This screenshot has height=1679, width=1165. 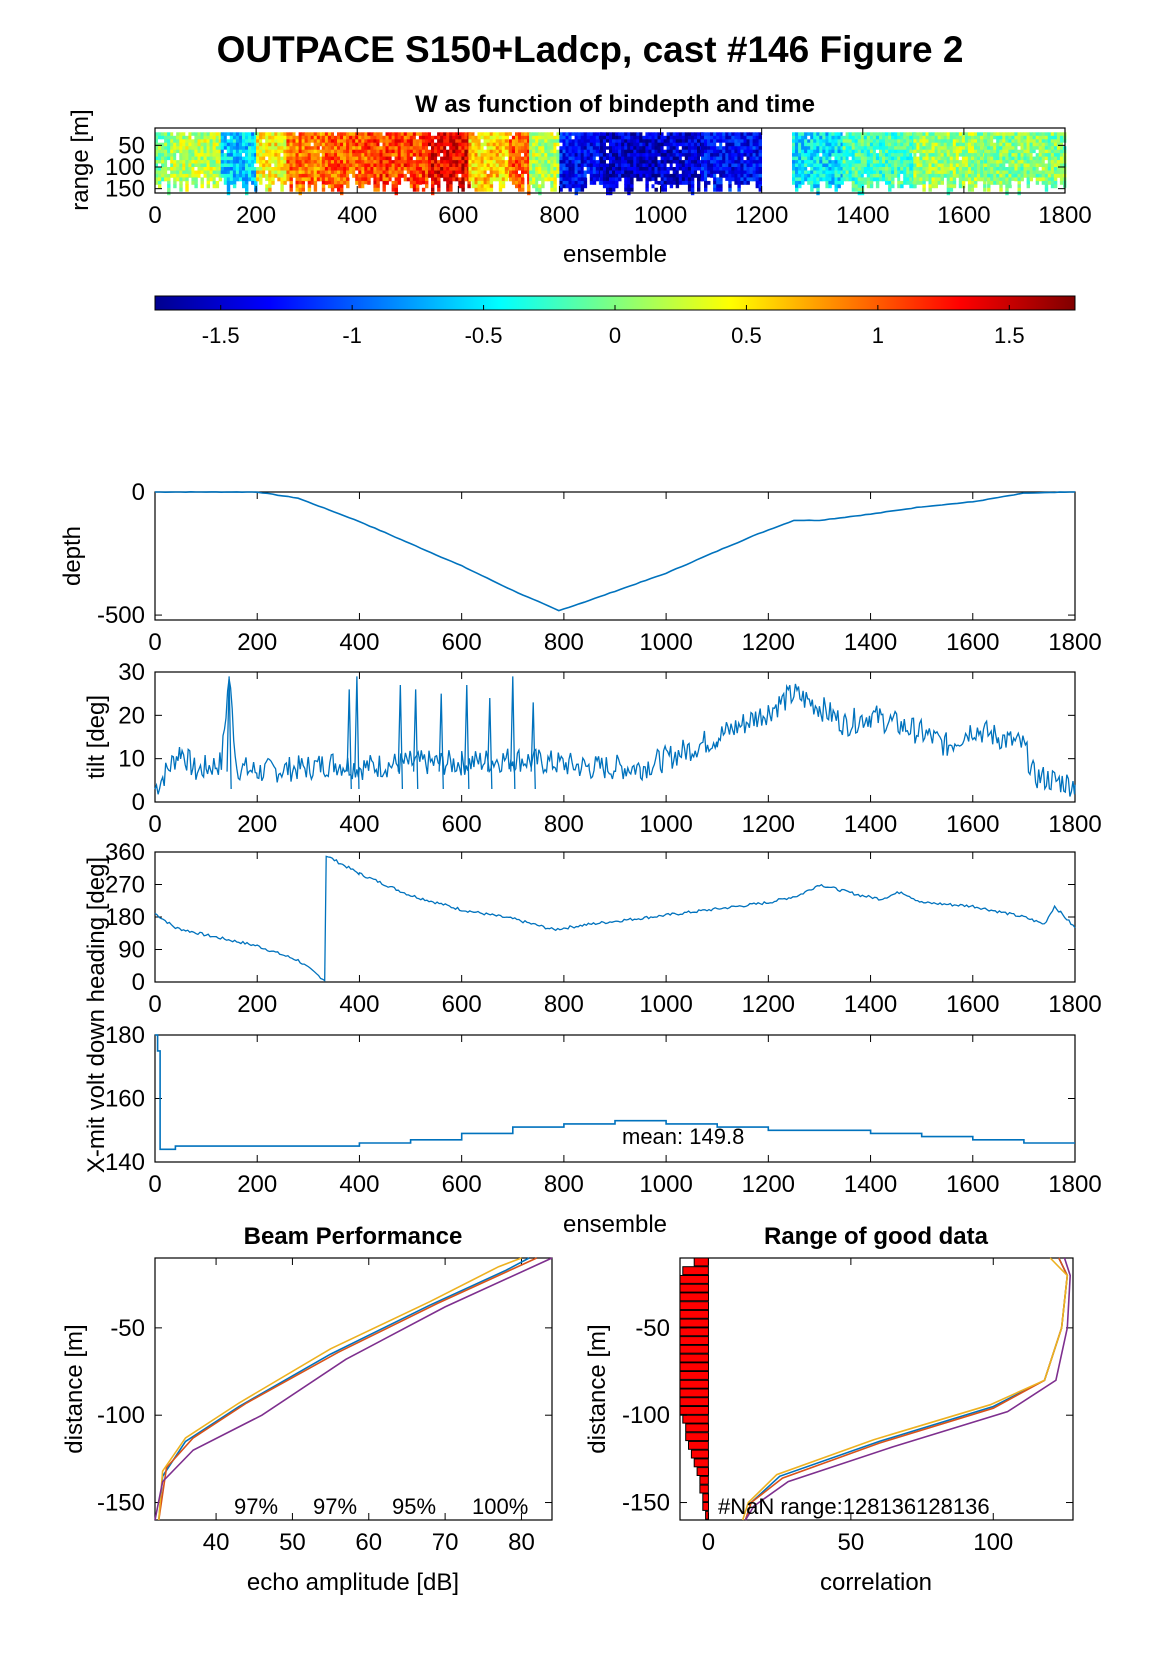 What do you see at coordinates (698, 1445) in the screenshot?
I see `range-bar` at bounding box center [698, 1445].